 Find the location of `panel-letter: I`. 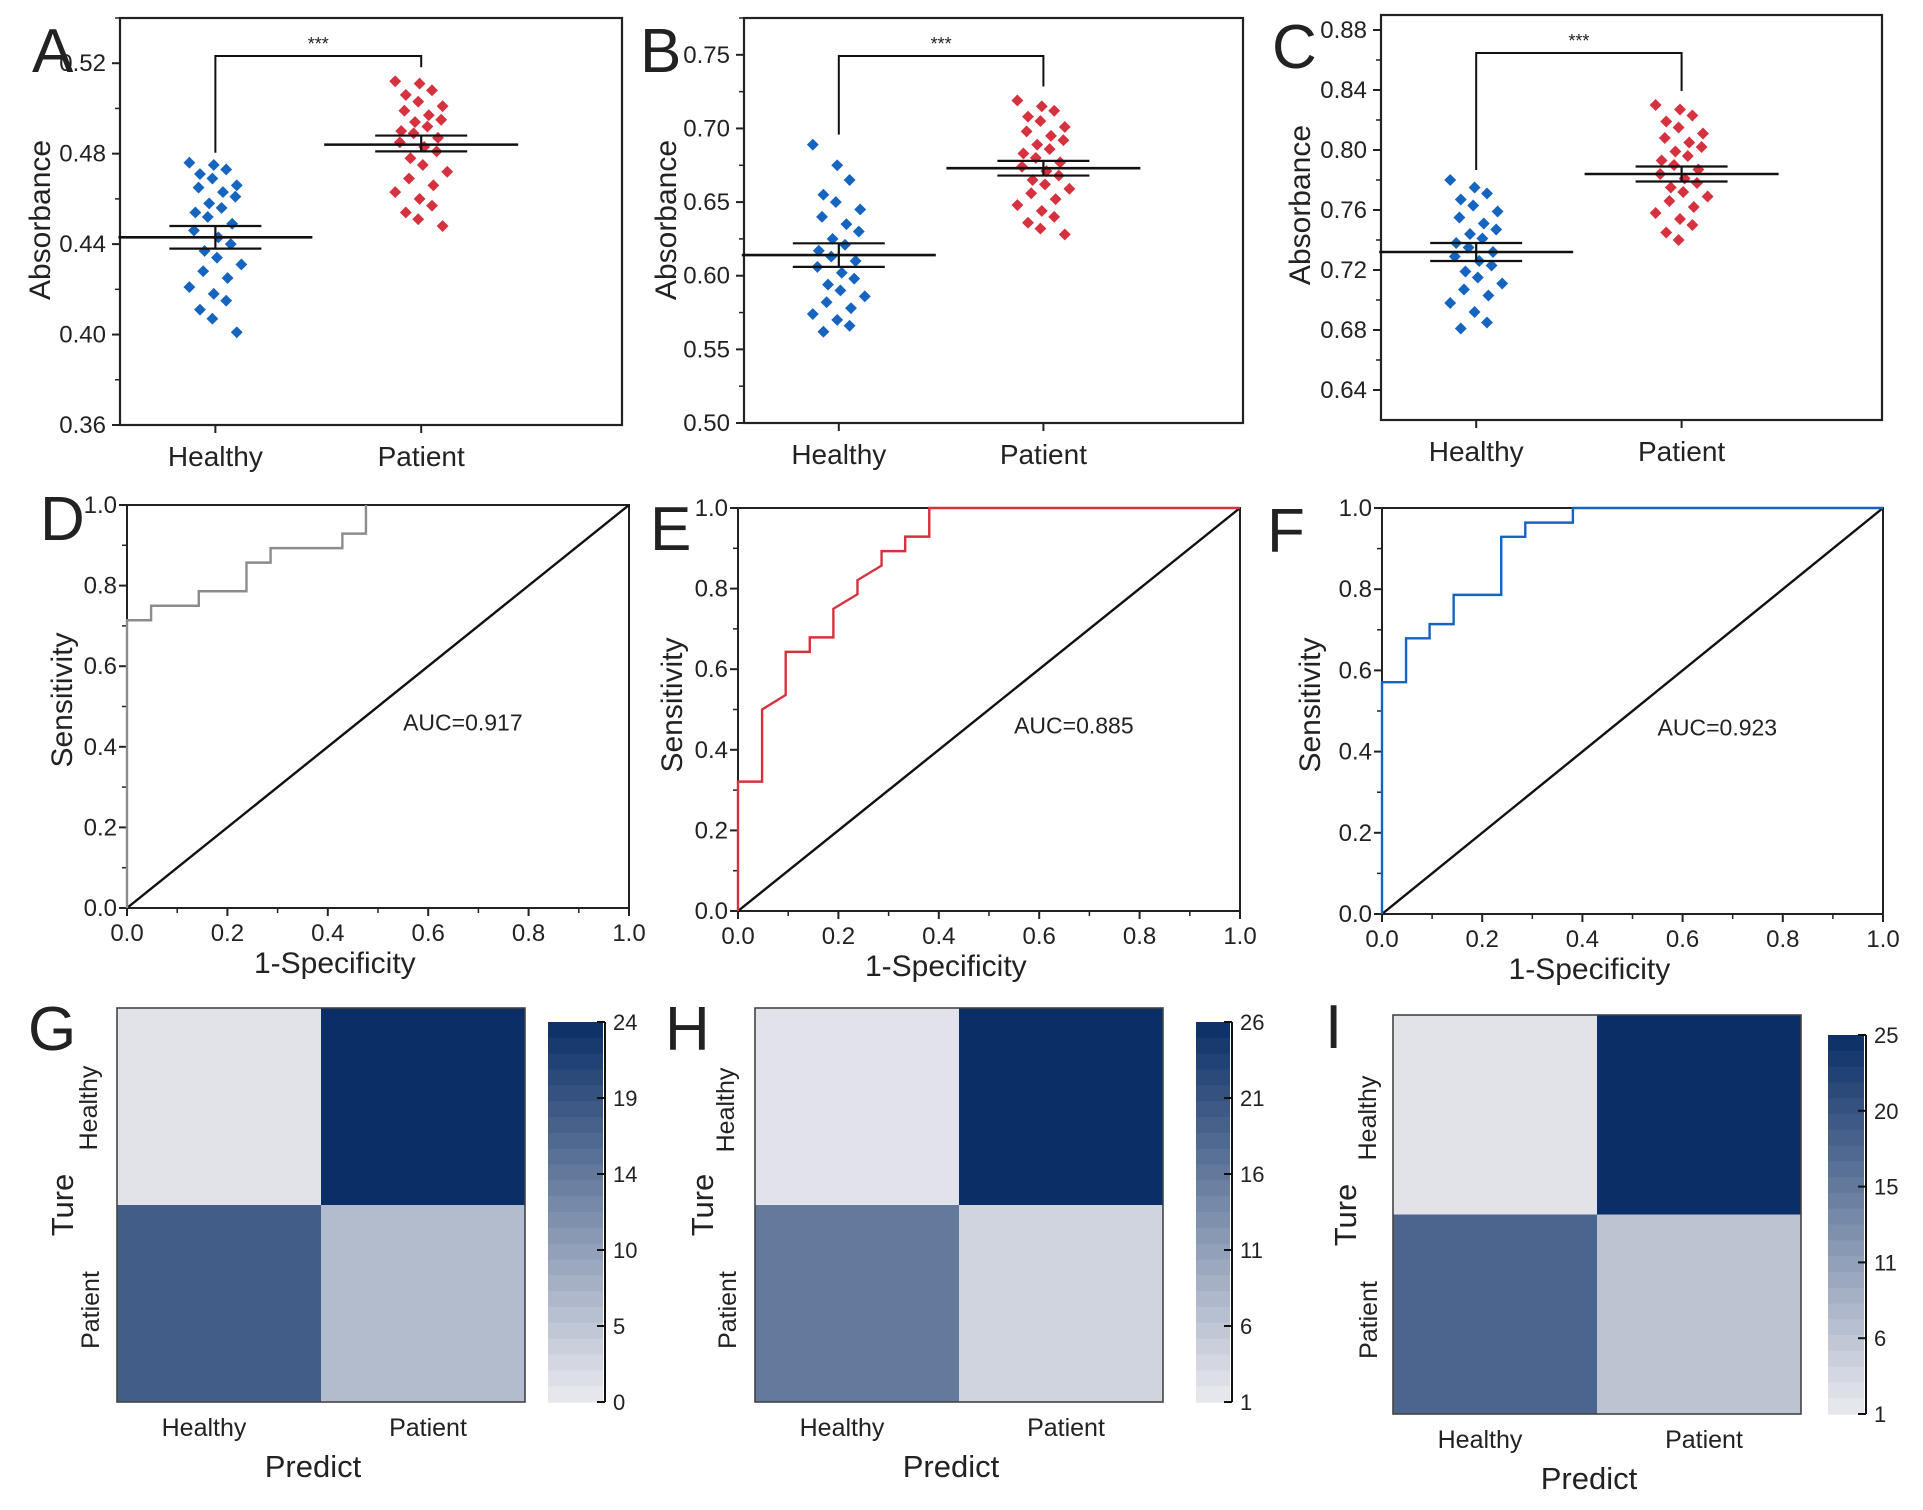

panel-letter: I is located at coordinates (1333, 1027).